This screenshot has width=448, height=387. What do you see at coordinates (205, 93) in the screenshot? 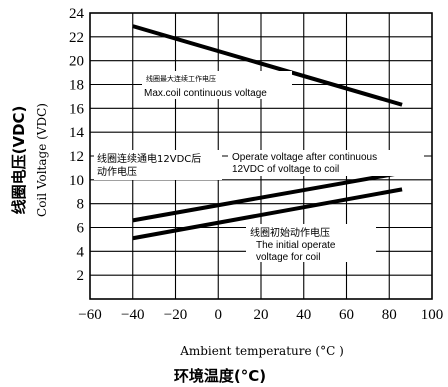
I see `annotation-max-en: Max.coil continuous voltage` at bounding box center [205, 93].